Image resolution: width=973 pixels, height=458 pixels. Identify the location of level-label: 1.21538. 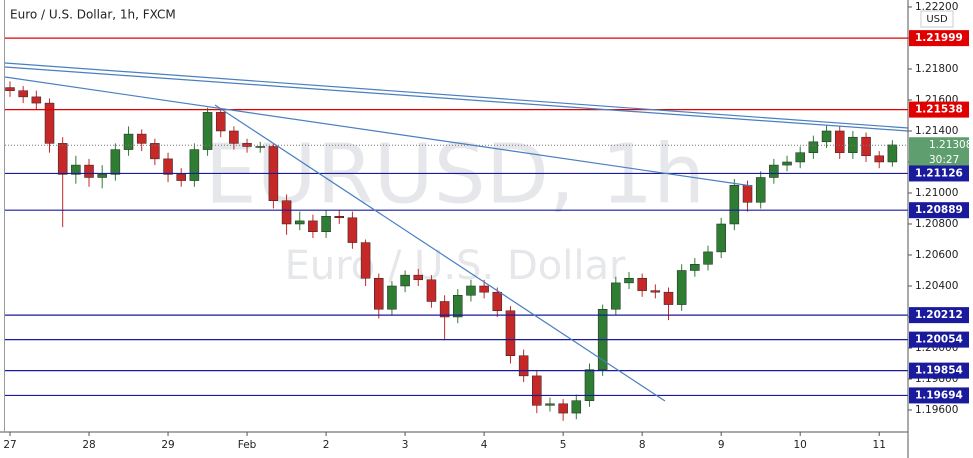
(939, 110).